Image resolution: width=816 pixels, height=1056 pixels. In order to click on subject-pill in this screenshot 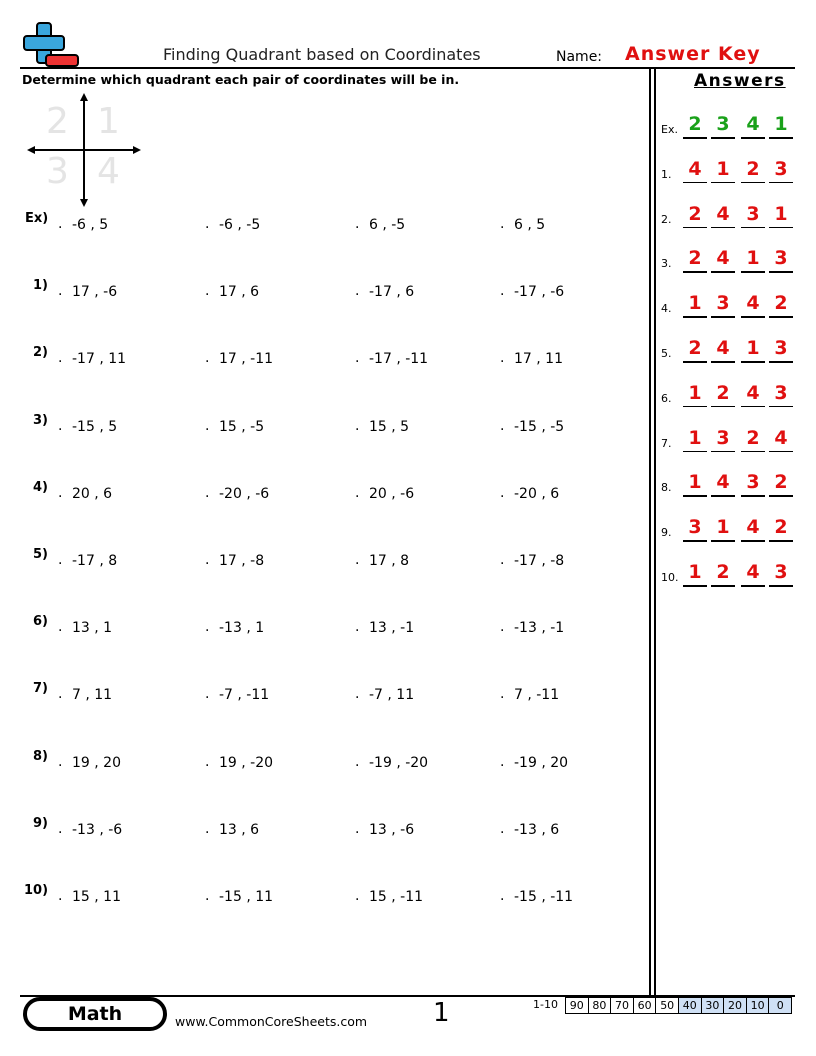, I will do `click(95, 1014)`.